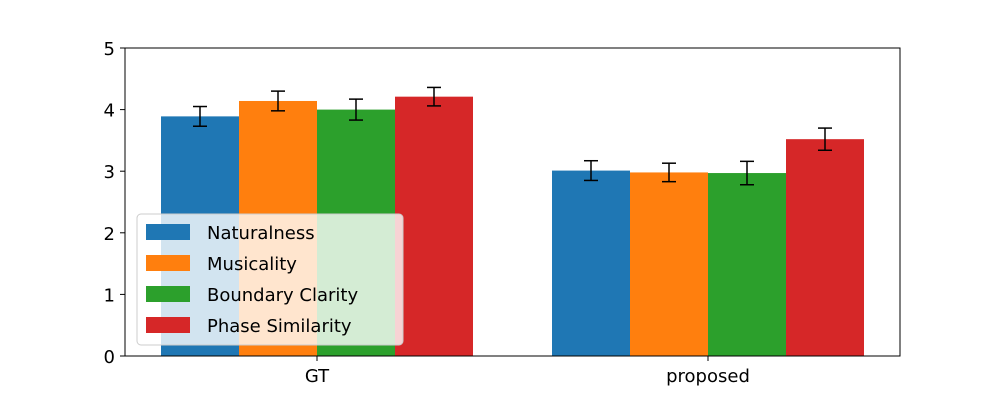 Image resolution: width=1000 pixels, height=400 pixels. What do you see at coordinates (356, 109) in the screenshot?
I see `error-bar-boundary-clarity-gt` at bounding box center [356, 109].